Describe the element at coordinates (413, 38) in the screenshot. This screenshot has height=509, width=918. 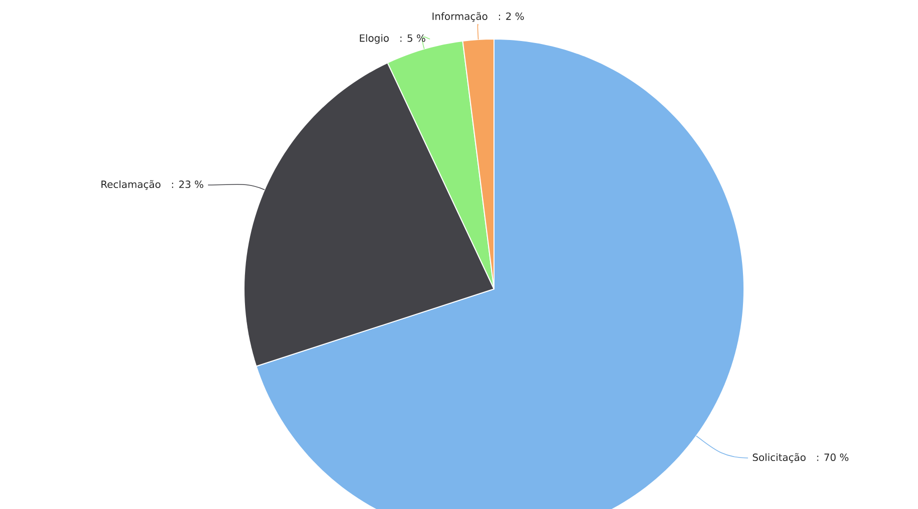
I see `data-label: : 5 %` at that location.